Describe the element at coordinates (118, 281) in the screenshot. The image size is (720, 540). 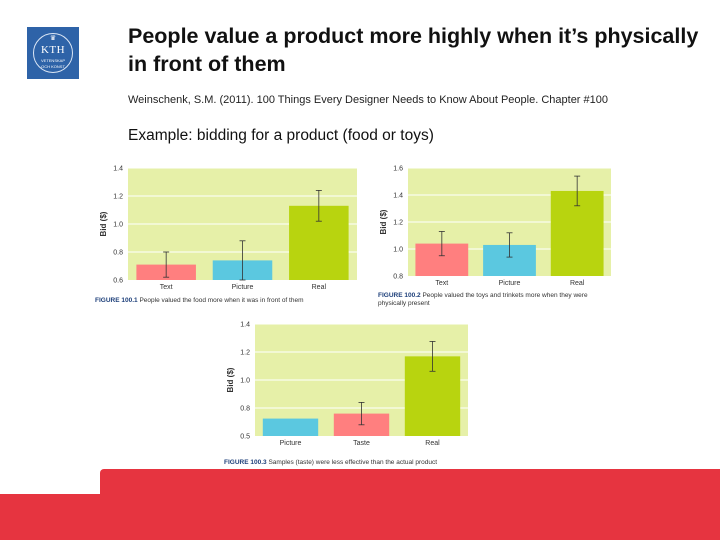
I see `y-tick-label: 0.6` at that location.